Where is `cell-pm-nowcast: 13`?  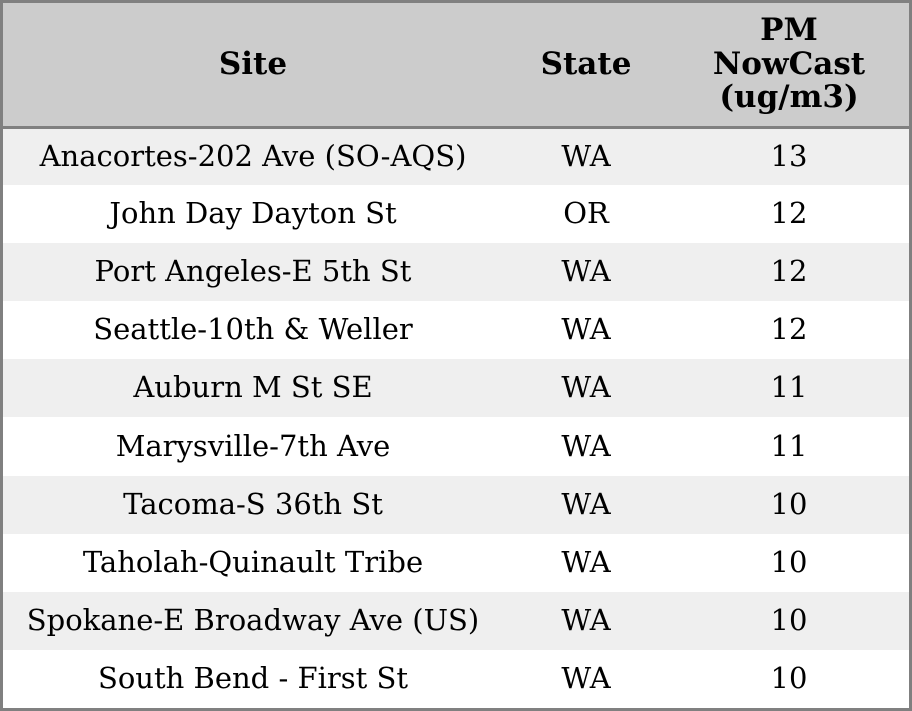 cell-pm-nowcast: 13 is located at coordinates (789, 155).